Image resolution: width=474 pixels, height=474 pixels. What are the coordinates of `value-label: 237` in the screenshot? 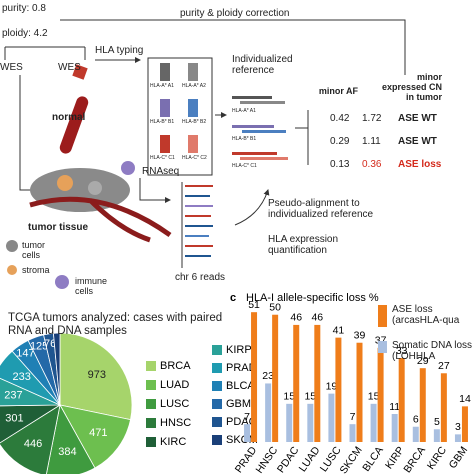 It's located at (13, 395).